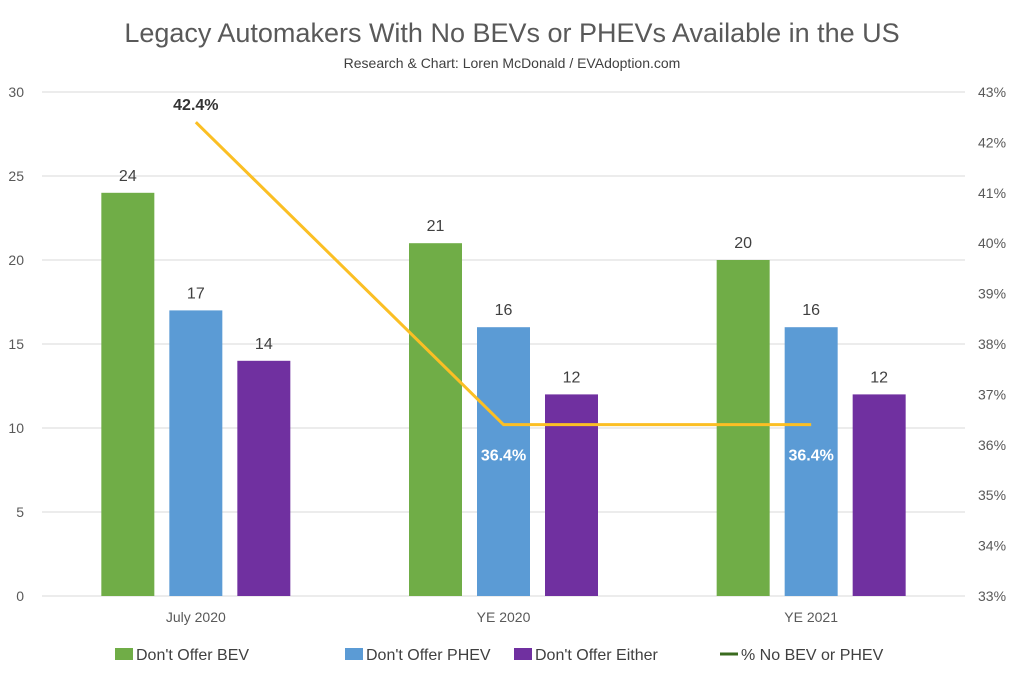 The image size is (1024, 684). I want to click on left-axis: 0 5 10 15 20 25 30, so click(16, 344).